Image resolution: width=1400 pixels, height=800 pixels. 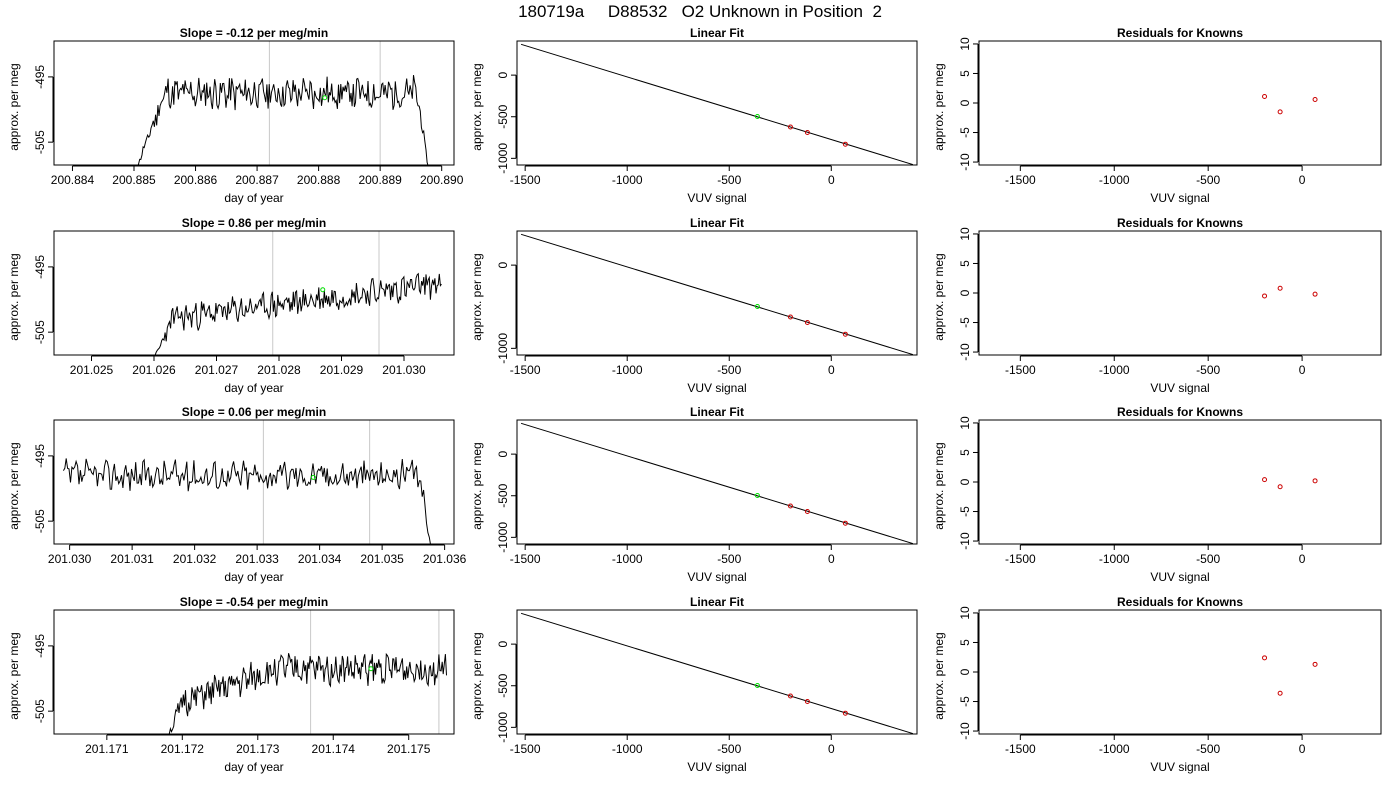 I want to click on chart-title: Linear Fit, so click(x=717, y=33).